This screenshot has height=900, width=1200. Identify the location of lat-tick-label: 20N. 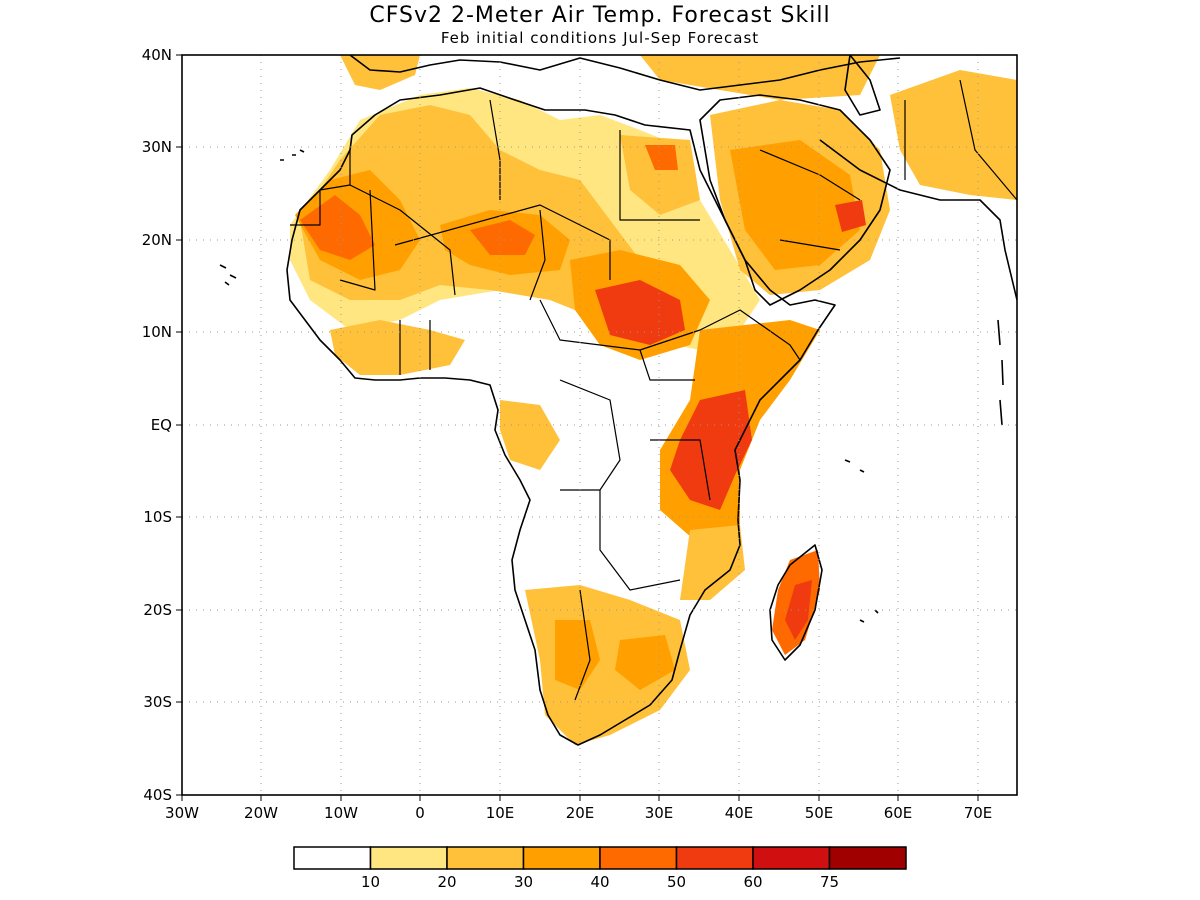
(157, 240).